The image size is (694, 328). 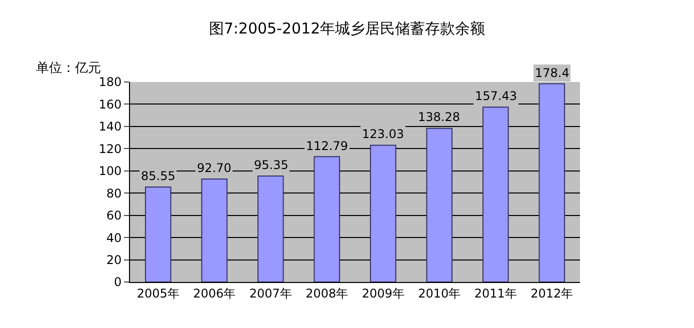 I want to click on y-tick-label: 160, so click(x=110, y=104).